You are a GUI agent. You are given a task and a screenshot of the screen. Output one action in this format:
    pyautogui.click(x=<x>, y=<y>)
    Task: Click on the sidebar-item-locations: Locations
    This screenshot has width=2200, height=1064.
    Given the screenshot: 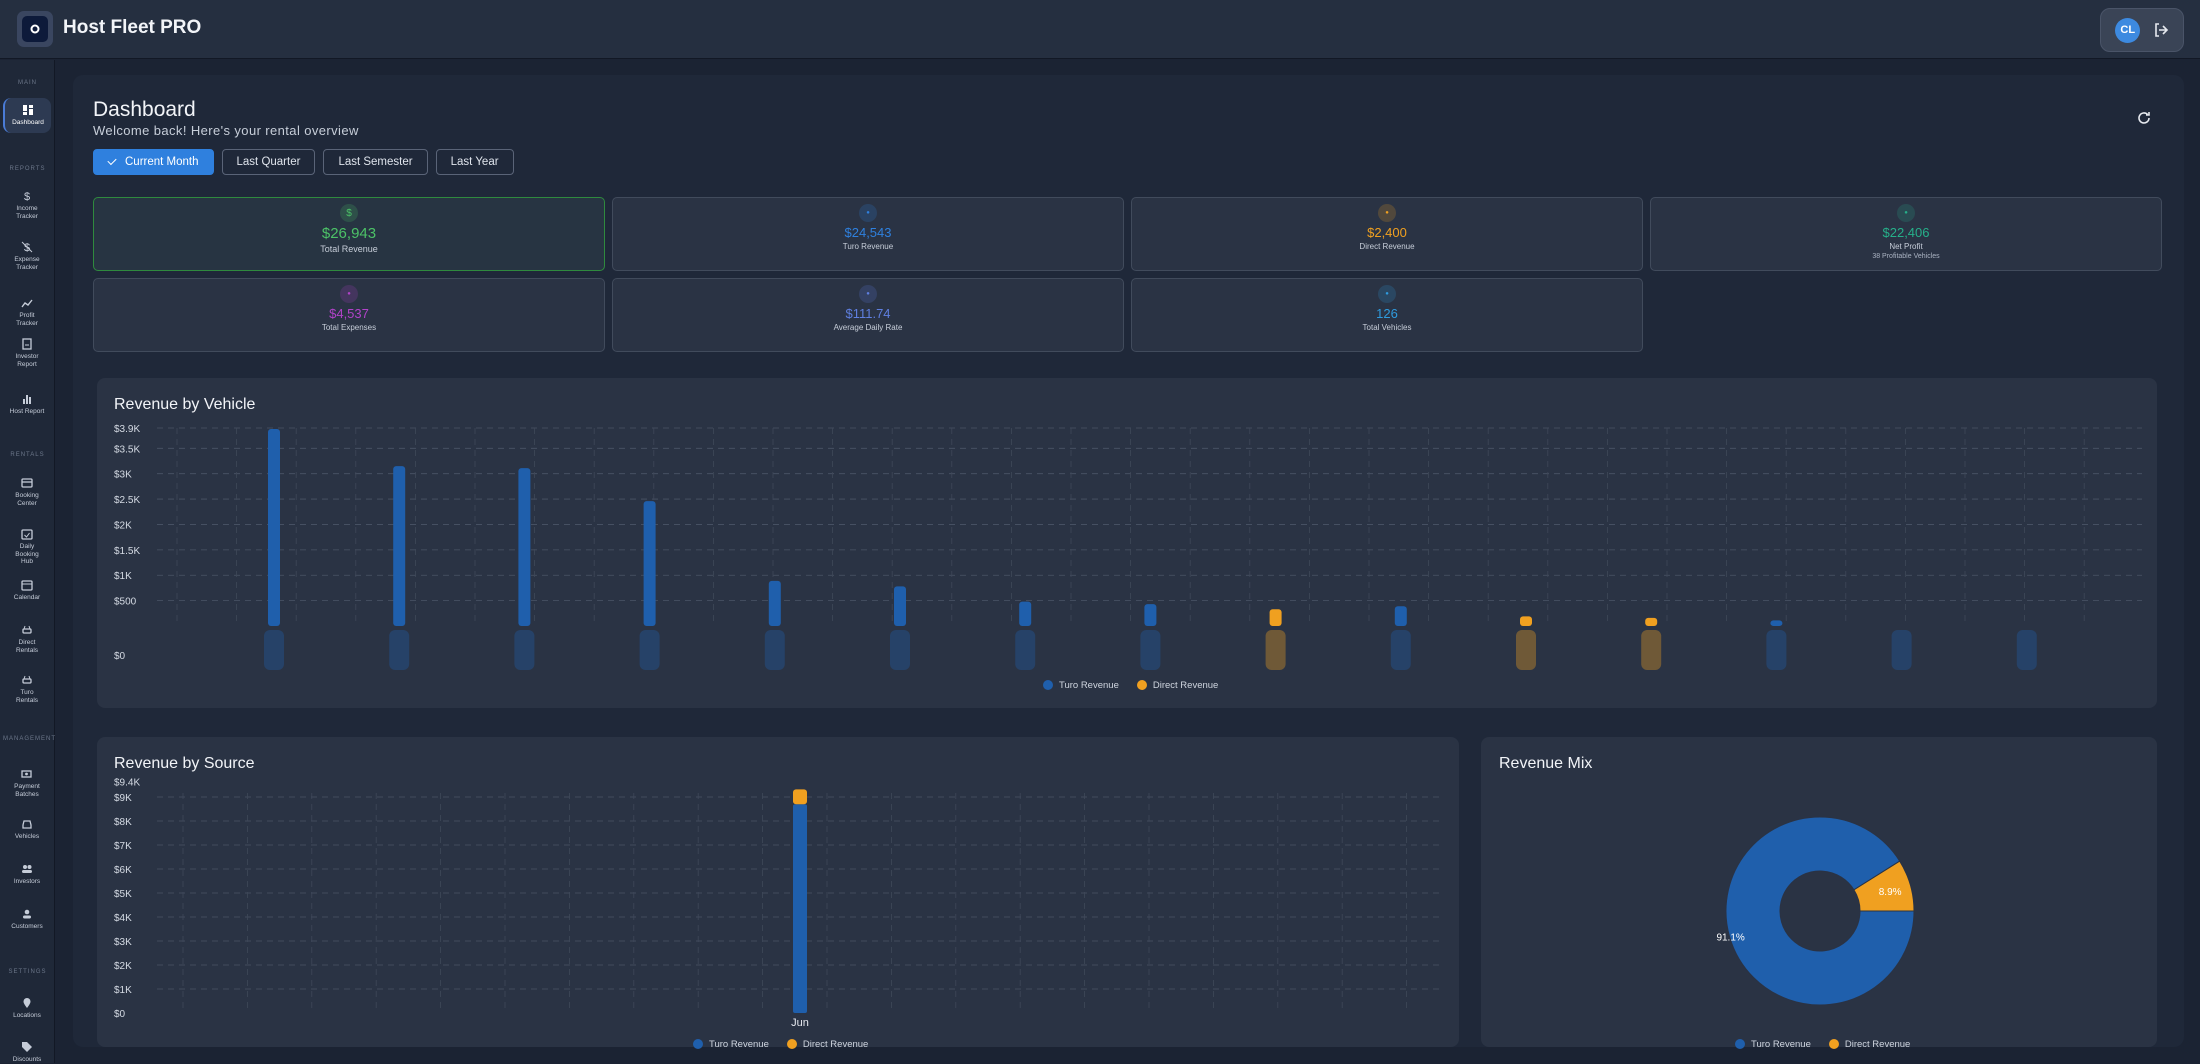 What is the action you would take?
    pyautogui.click(x=27, y=1008)
    